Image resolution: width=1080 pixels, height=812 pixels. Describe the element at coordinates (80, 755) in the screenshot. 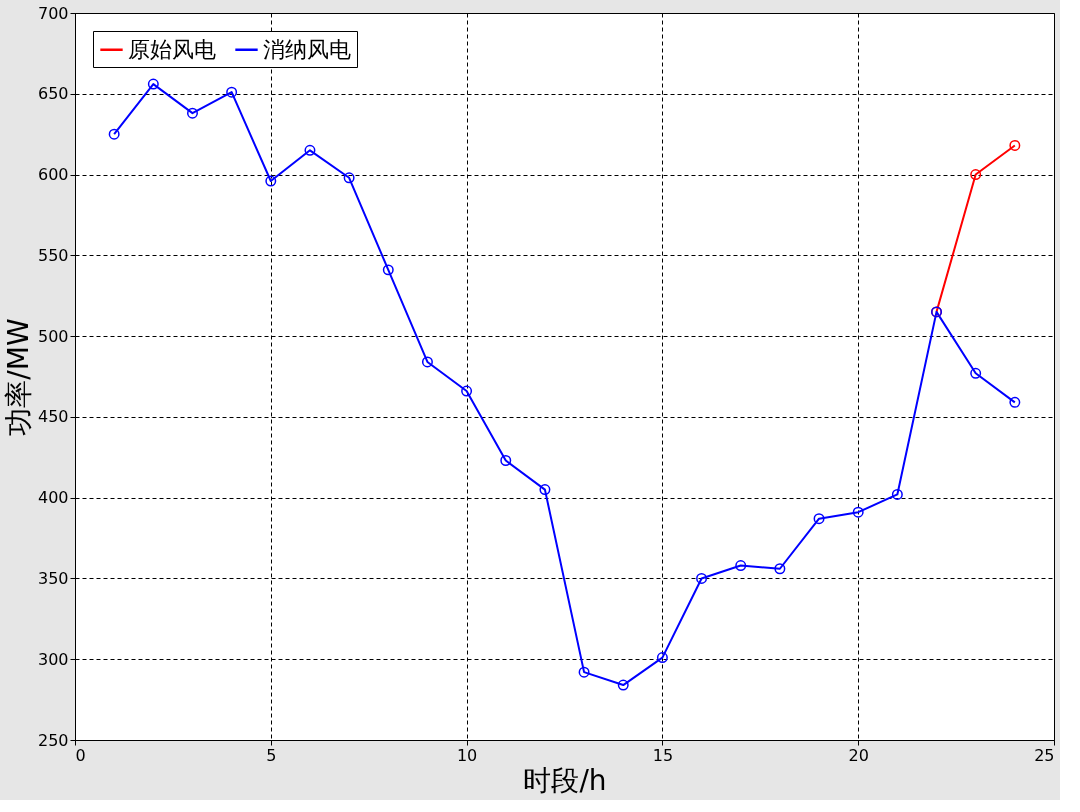

I see `x-tick-label: 0` at that location.